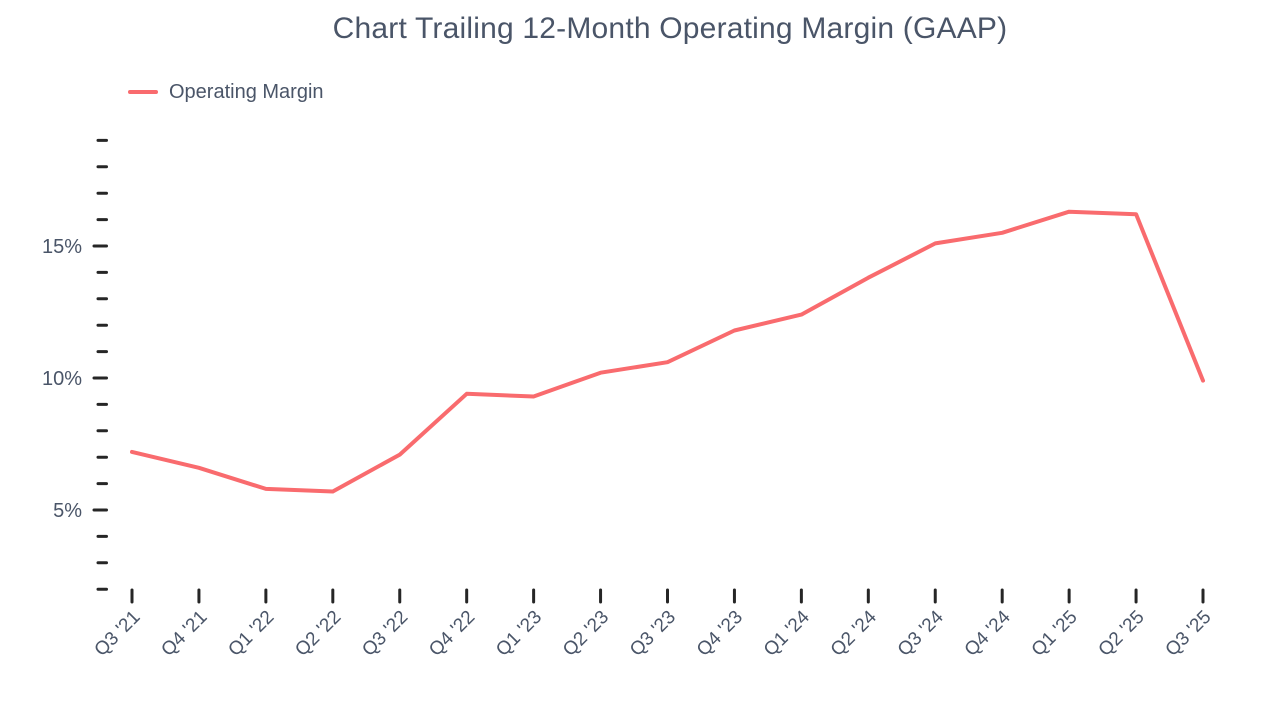 The height and width of the screenshot is (720, 1280). I want to click on x-axis-label: Q2 '22, so click(318, 634).